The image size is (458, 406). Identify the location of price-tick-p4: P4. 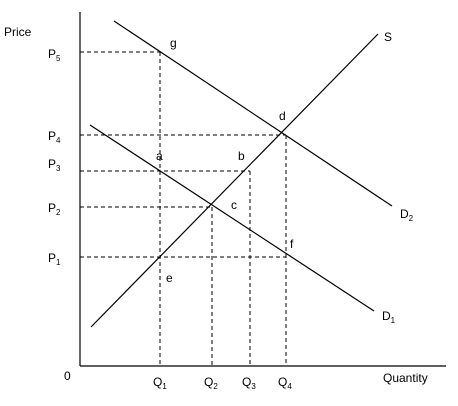
(54, 137).